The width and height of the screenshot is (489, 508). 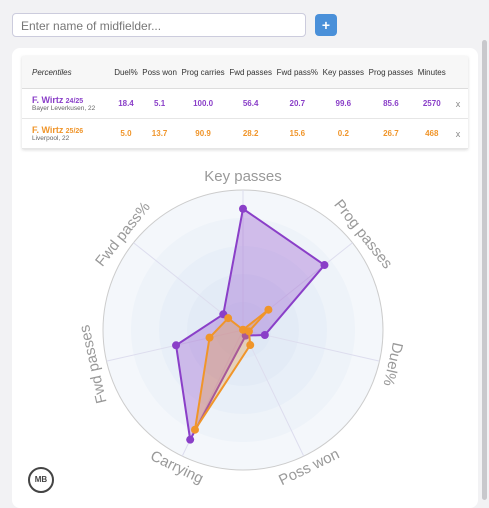 What do you see at coordinates (297, 72) in the screenshot?
I see `header-cell: Fwd pass%` at bounding box center [297, 72].